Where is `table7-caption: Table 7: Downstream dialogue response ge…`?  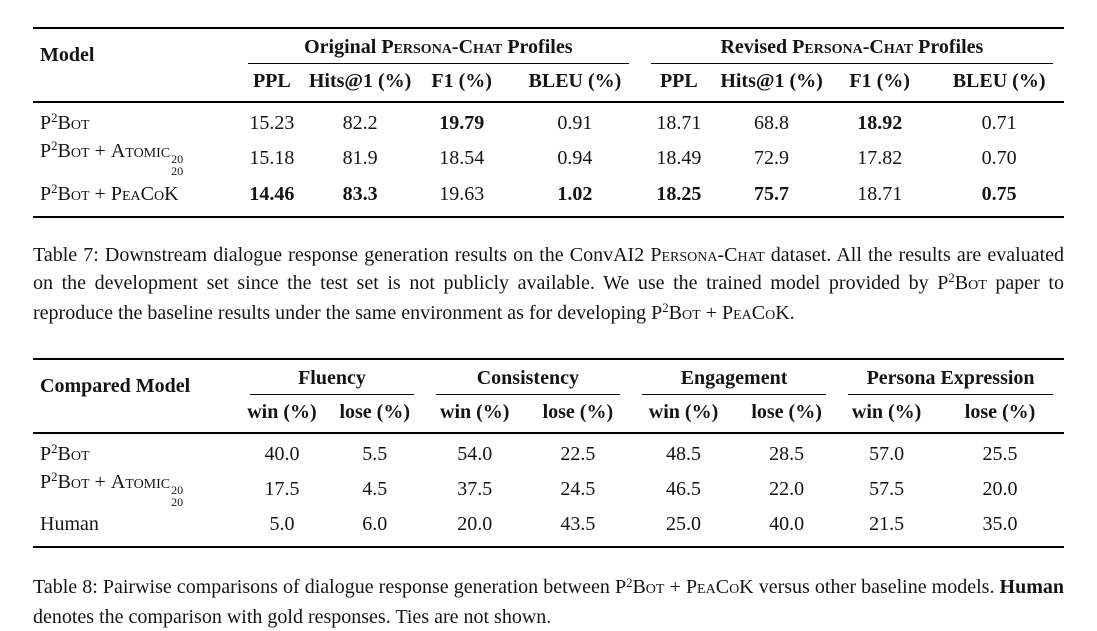
table7-caption: Table 7: Downstream dialogue response ge… is located at coordinates (549, 283).